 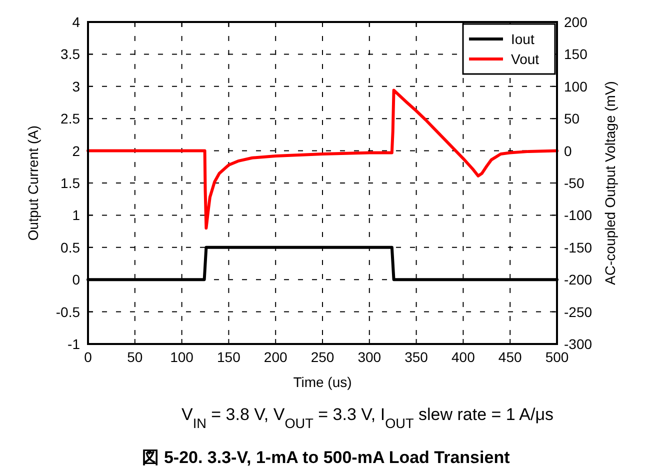 What do you see at coordinates (229, 357) in the screenshot?
I see `x-tick-label: 150` at bounding box center [229, 357].